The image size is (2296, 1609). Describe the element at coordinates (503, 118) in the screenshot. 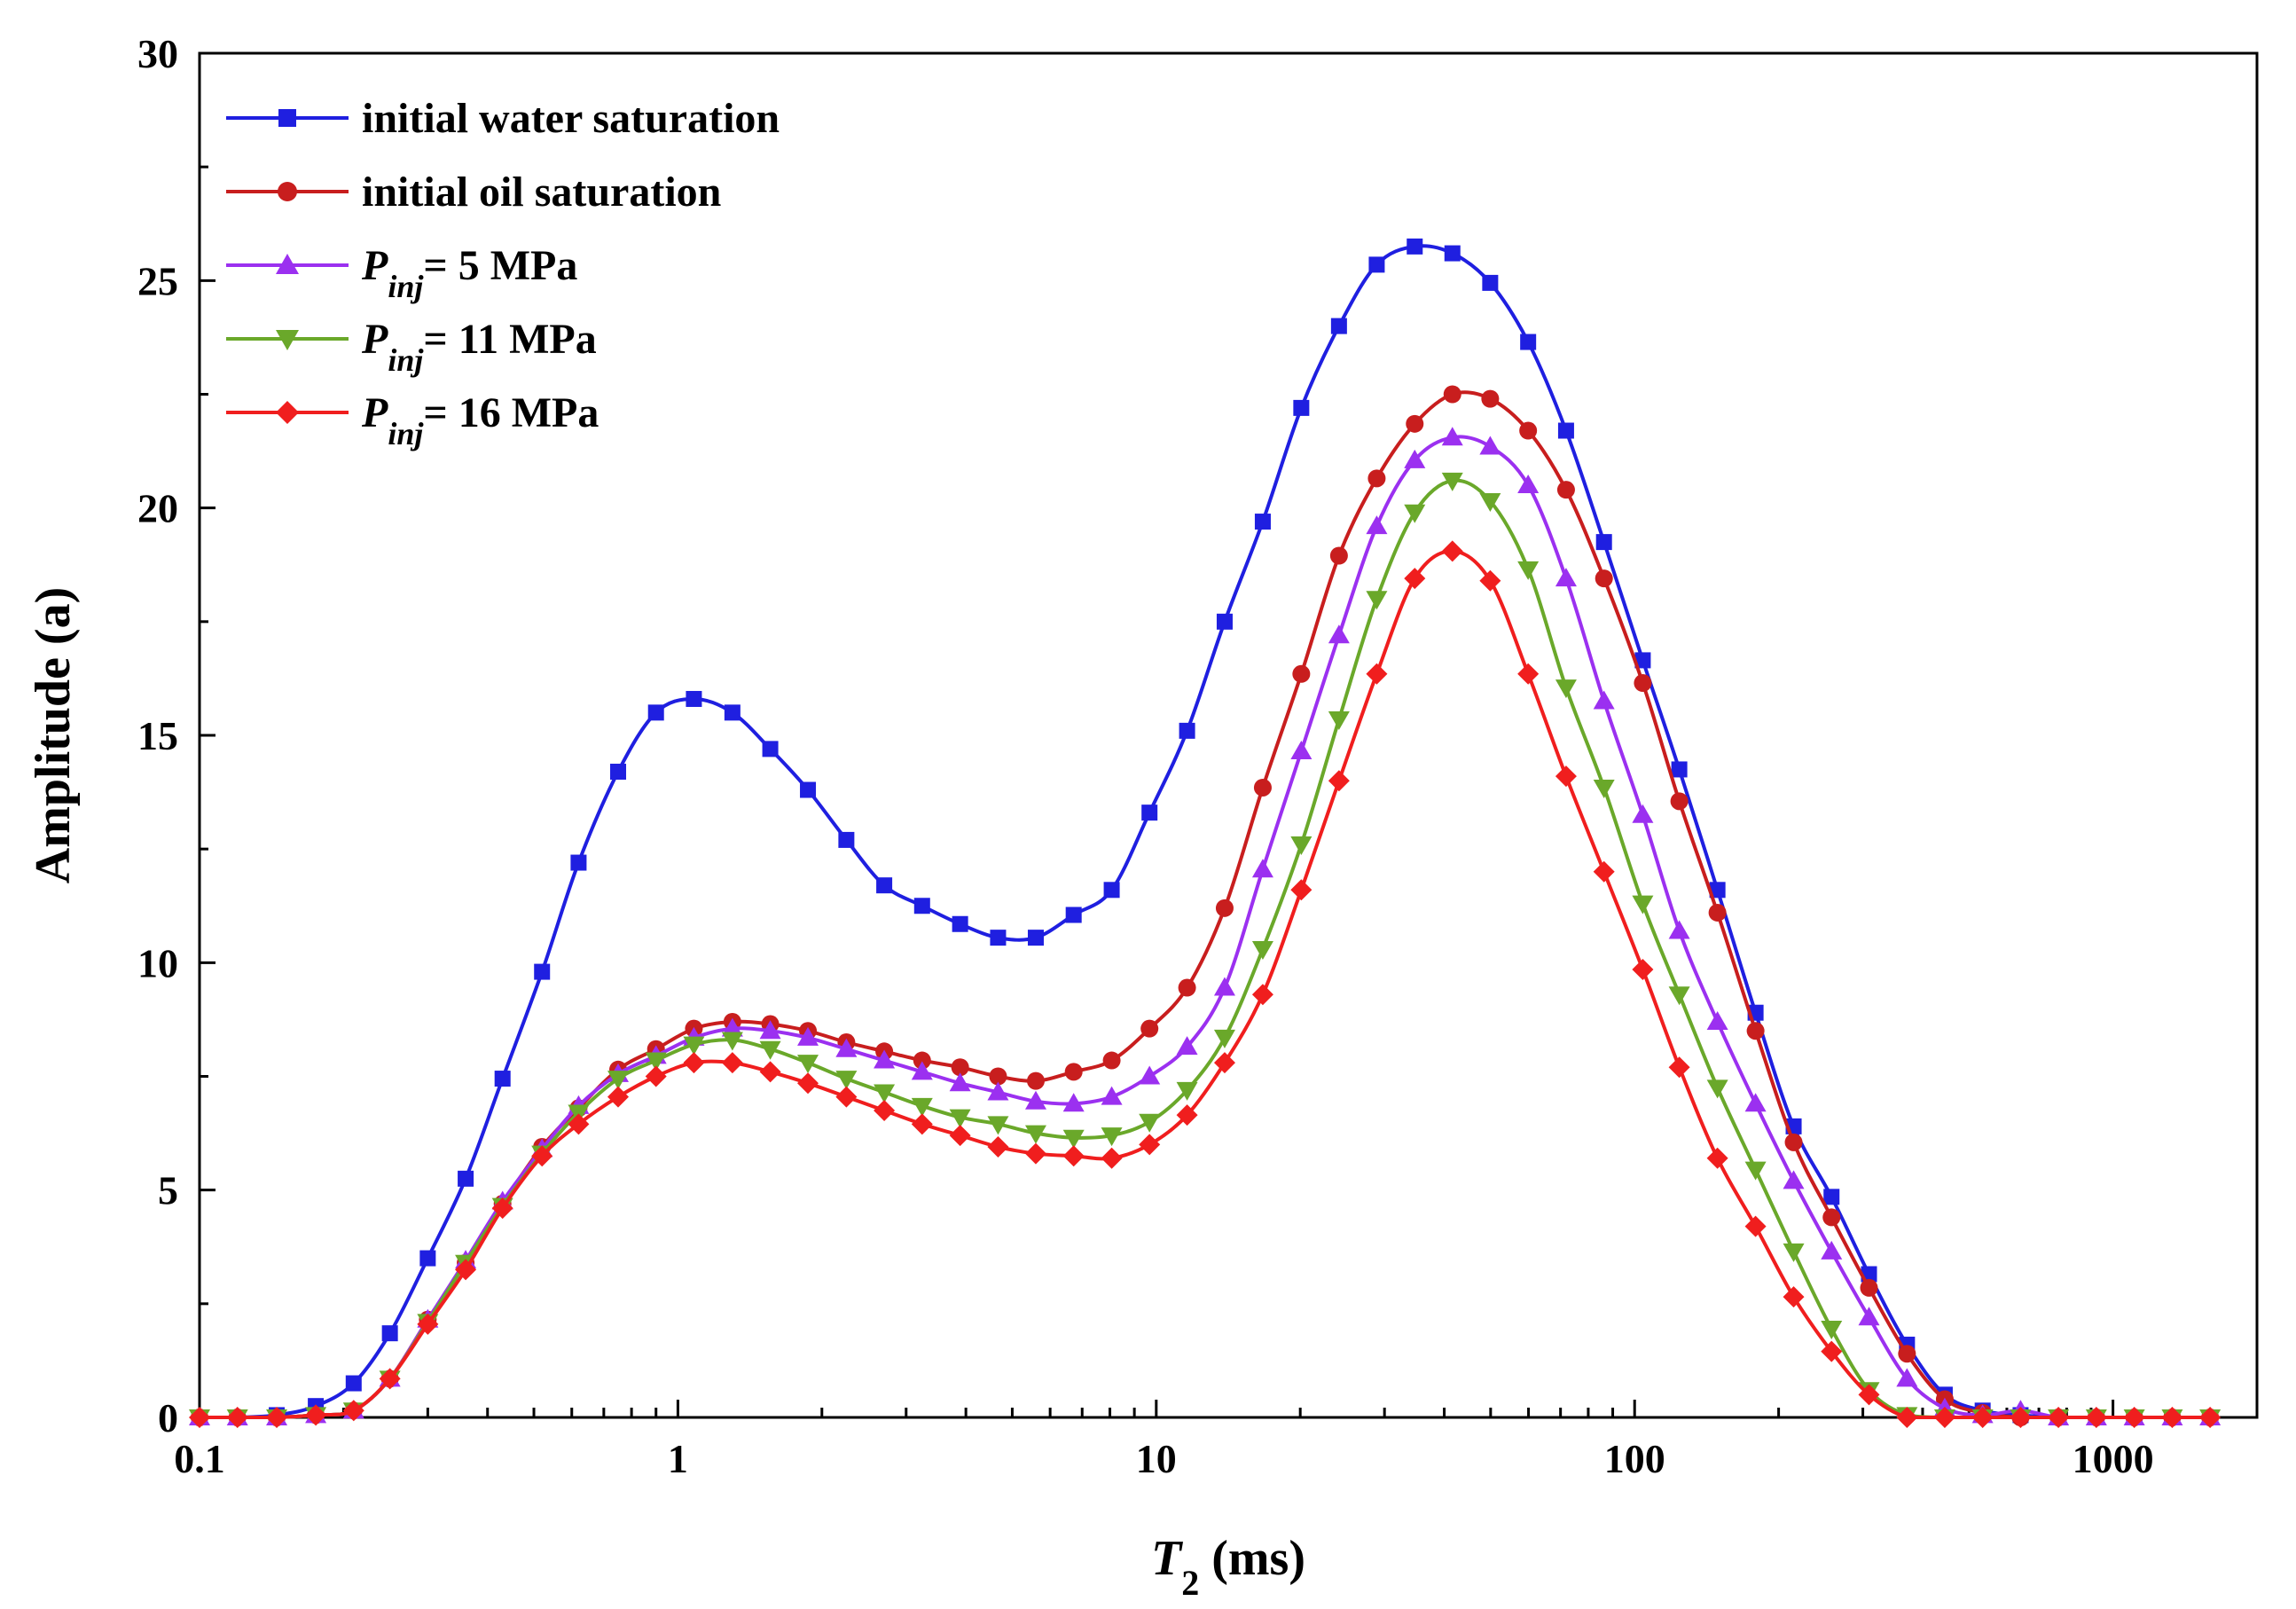

I see `legend-entry-1: initial water saturation` at that location.